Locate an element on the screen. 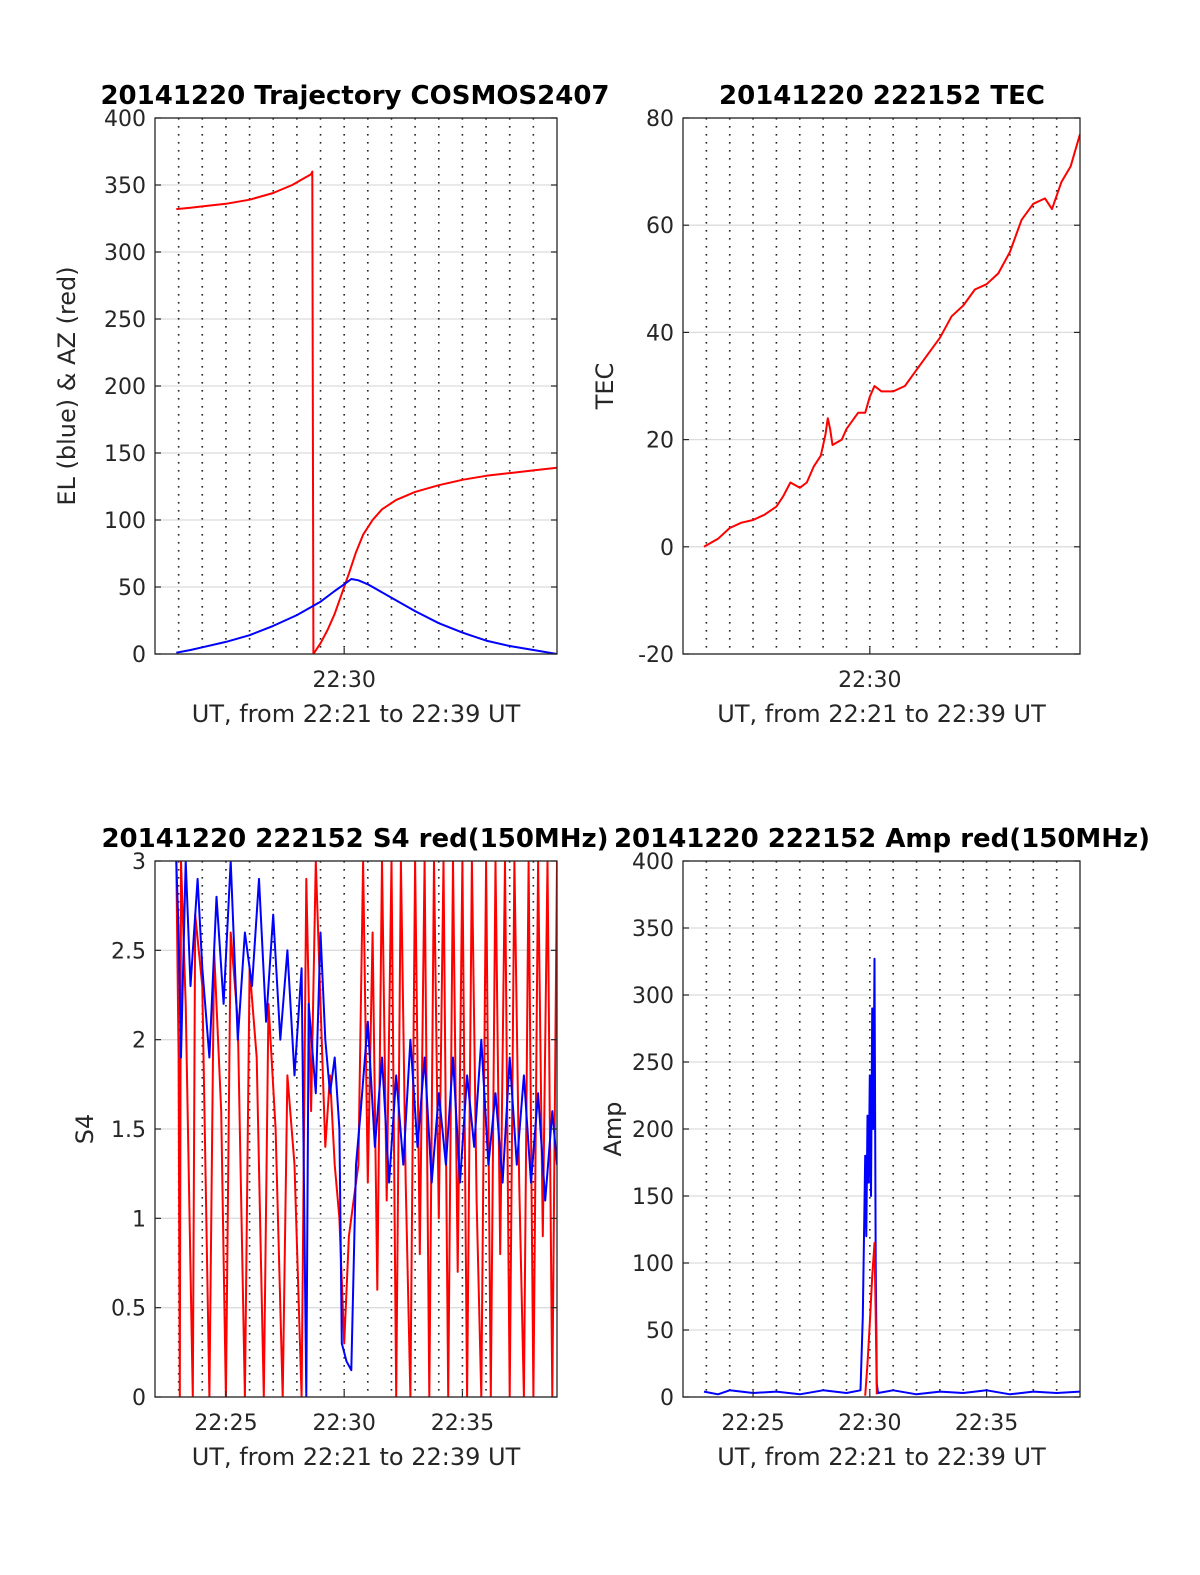 This screenshot has width=1200, height=1575. chart-title: 20141220 222152 S4 red(150MHz) is located at coordinates (354, 839).